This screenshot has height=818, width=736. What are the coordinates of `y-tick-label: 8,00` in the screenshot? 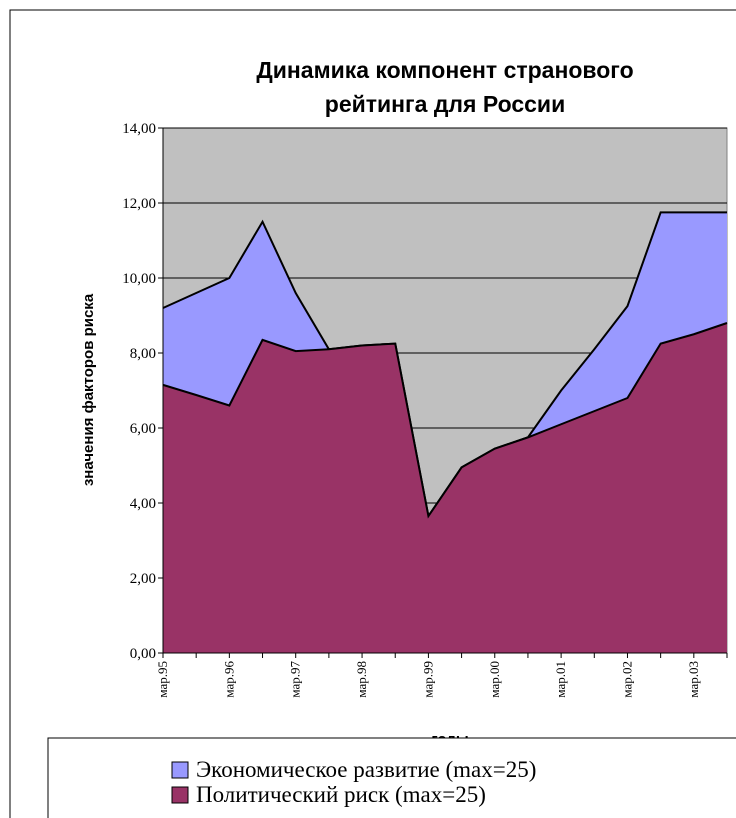 It's located at (143, 354).